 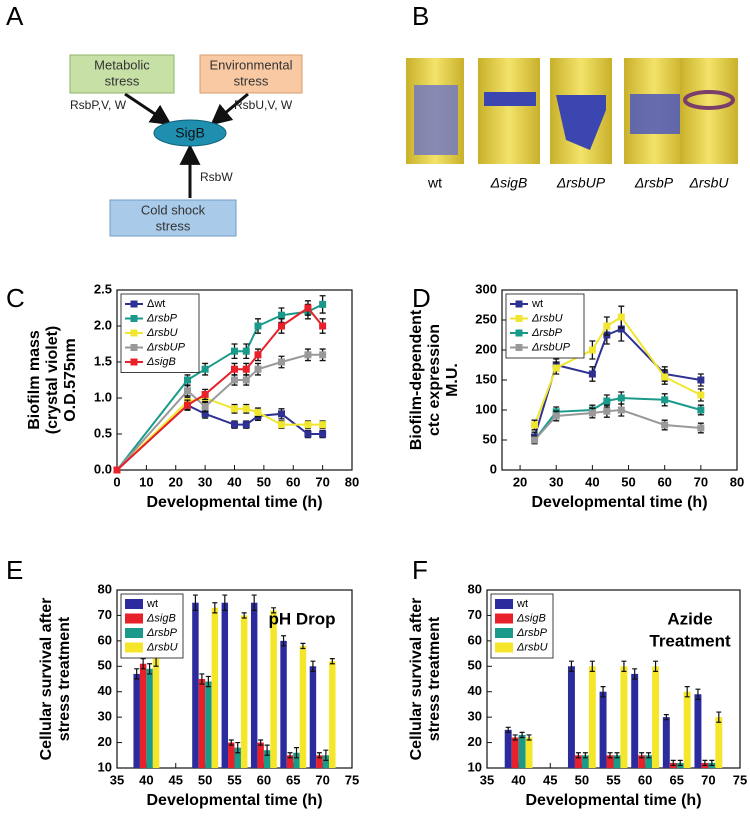 What do you see at coordinates (190, 133) in the screenshot?
I see `node-ellipse` at bounding box center [190, 133].